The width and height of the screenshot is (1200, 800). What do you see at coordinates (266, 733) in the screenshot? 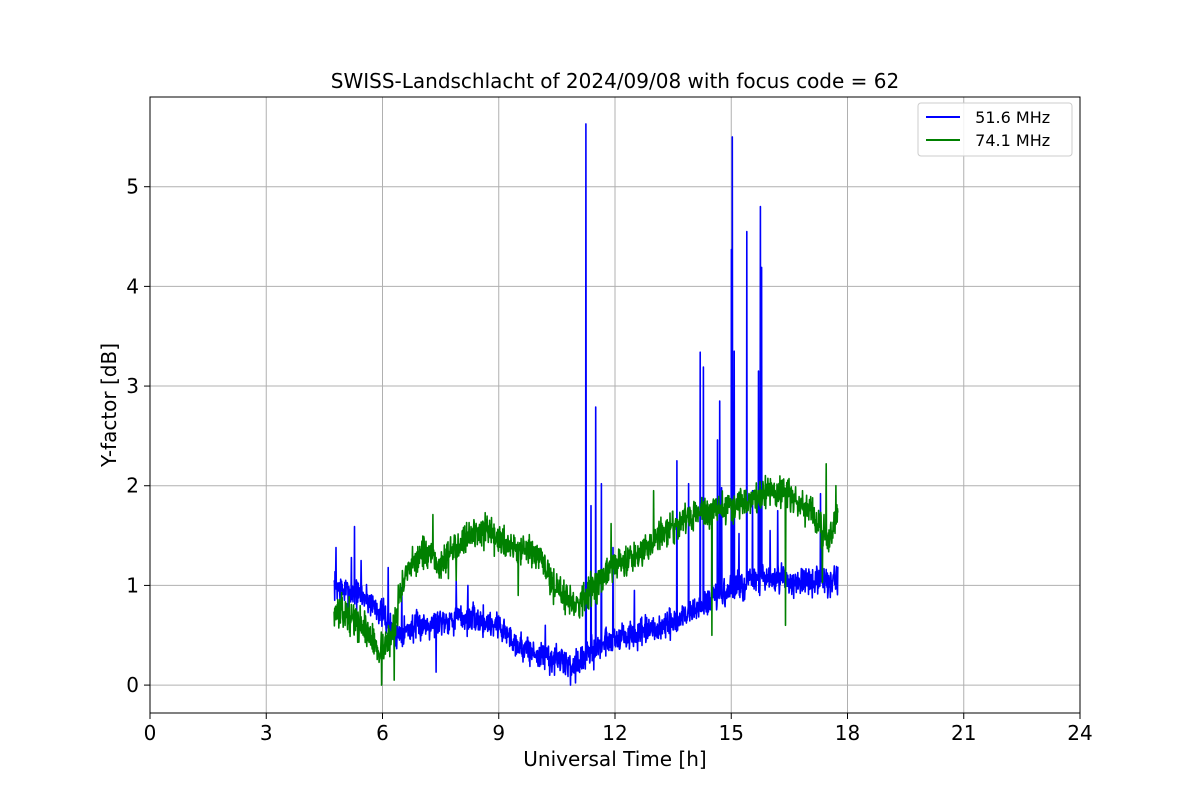
I see `x-tick-label: 3` at bounding box center [266, 733].